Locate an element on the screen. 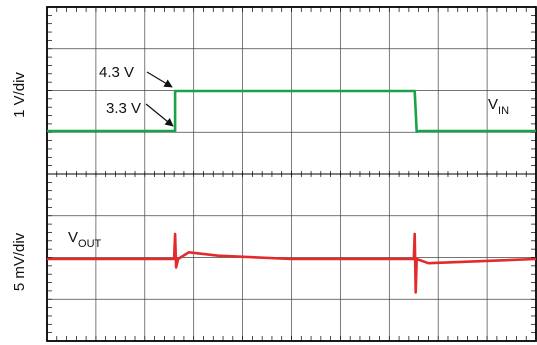 The width and height of the screenshot is (537, 345). legend-vin-main: V is located at coordinates (493, 104).